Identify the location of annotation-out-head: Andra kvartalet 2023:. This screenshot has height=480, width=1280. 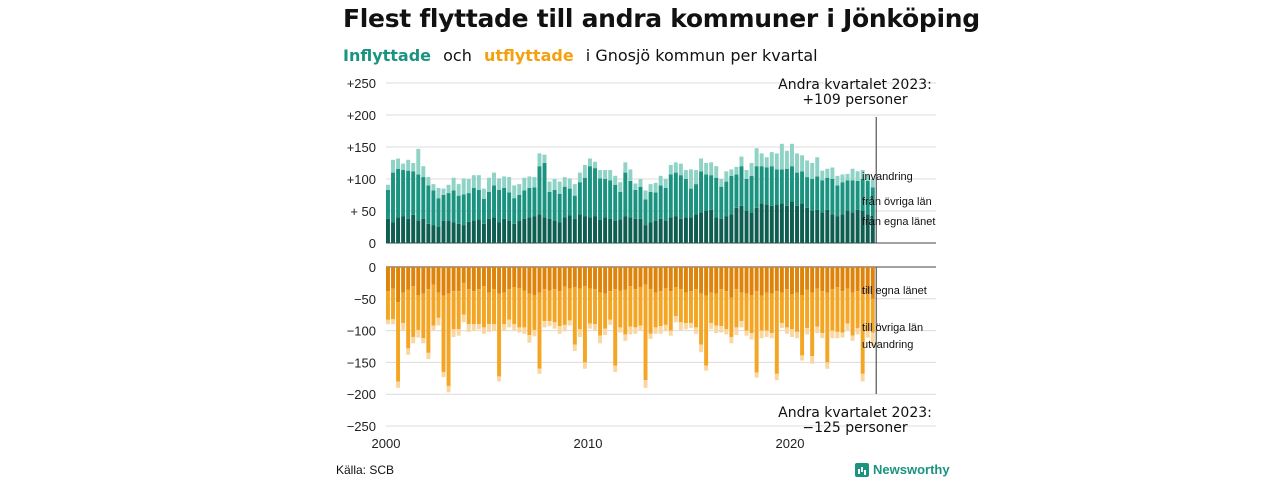
(855, 413).